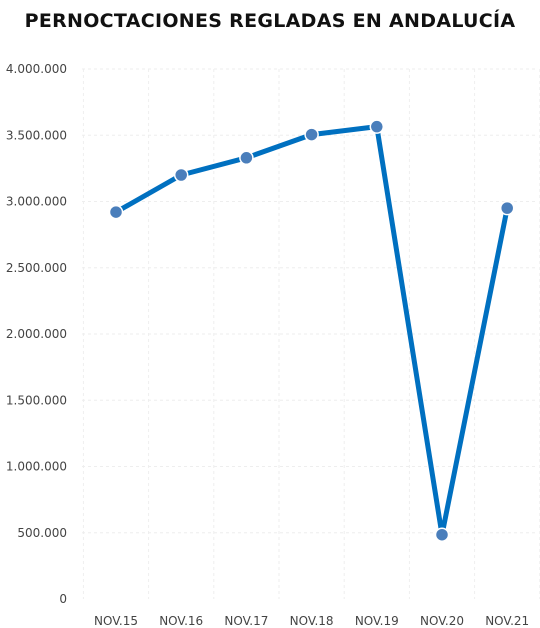 This screenshot has width=540, height=628. What do you see at coordinates (507, 621) in the screenshot?
I see `x-tick-label: NOV.21` at bounding box center [507, 621].